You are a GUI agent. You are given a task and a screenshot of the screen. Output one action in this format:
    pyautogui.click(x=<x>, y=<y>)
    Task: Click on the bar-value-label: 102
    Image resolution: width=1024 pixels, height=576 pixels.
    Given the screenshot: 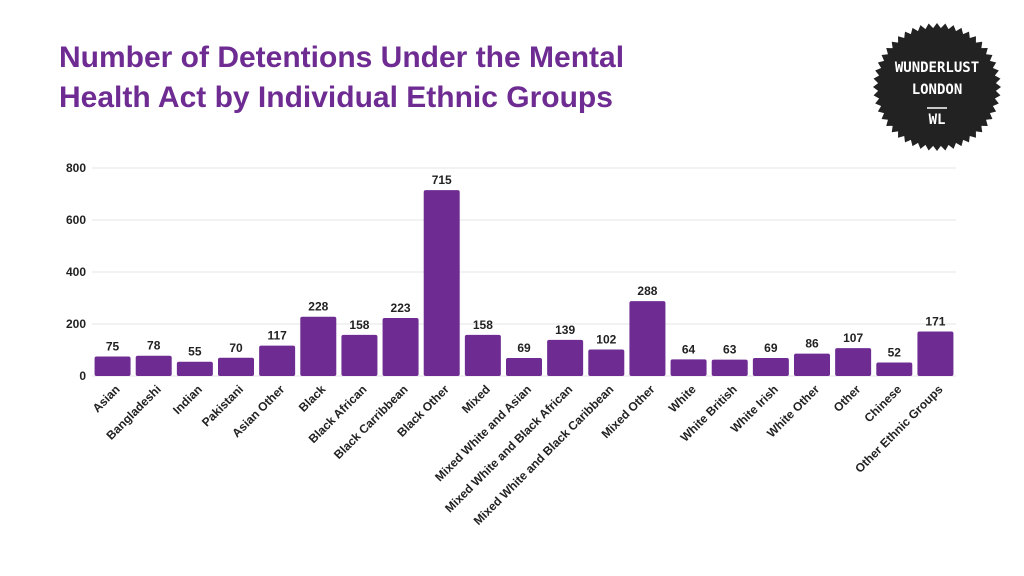 What is the action you would take?
    pyautogui.click(x=606, y=339)
    